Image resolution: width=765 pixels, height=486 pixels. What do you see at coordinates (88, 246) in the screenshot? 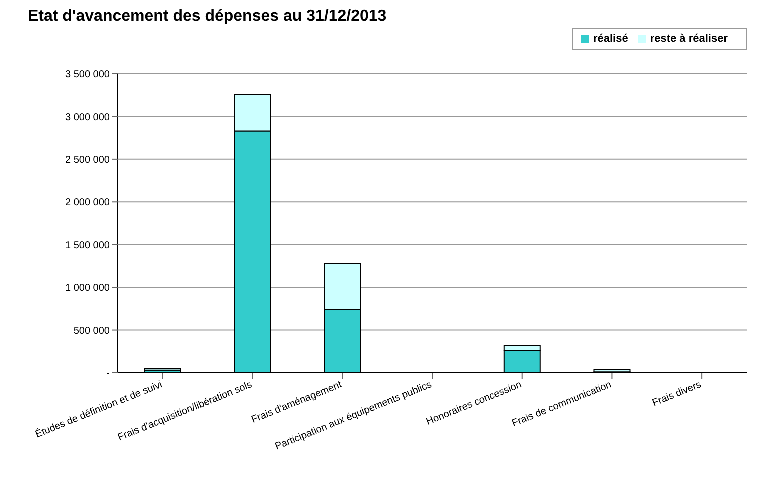
I see `y-tick-label: 1 500 000` at bounding box center [88, 246].